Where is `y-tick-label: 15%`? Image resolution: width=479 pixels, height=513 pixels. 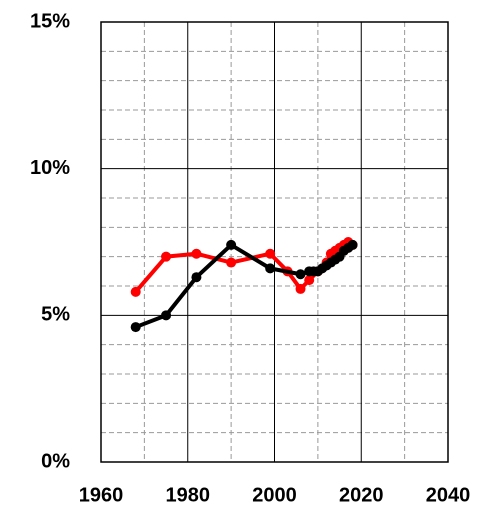 y-tick-label: 15% is located at coordinates (50, 21).